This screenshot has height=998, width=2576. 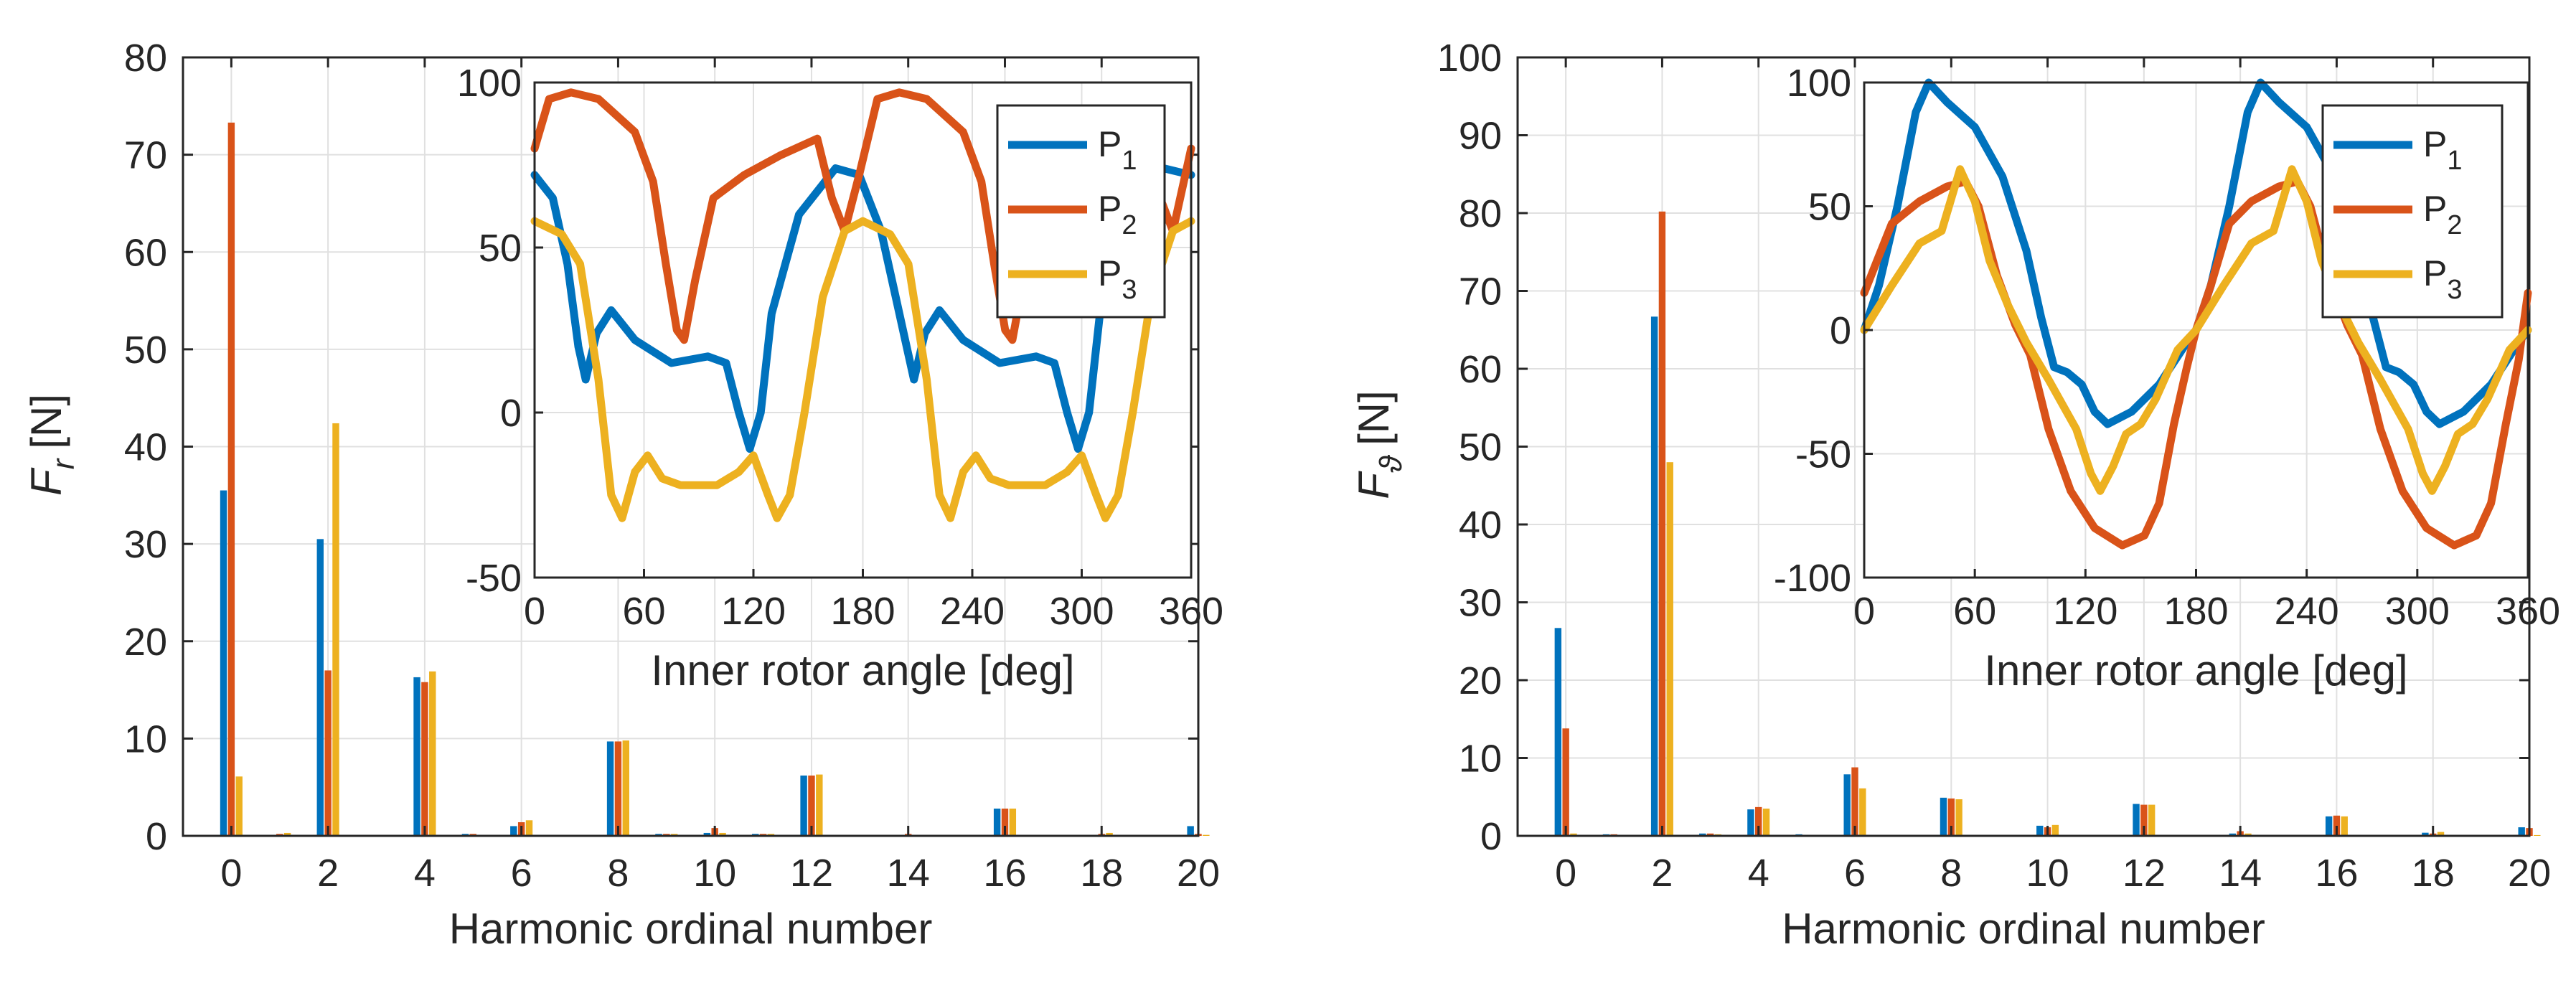 I want to click on bar-p3-h2, so click(x=335, y=629).